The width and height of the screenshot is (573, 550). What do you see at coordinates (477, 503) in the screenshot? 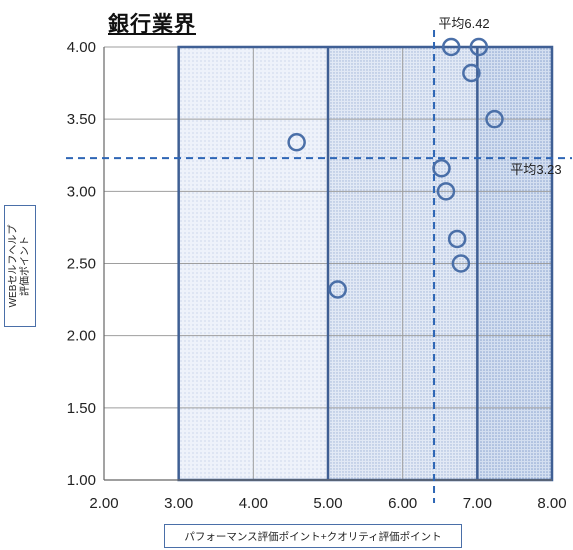
I see `x-tick-label-5: 7.00` at bounding box center [477, 503].